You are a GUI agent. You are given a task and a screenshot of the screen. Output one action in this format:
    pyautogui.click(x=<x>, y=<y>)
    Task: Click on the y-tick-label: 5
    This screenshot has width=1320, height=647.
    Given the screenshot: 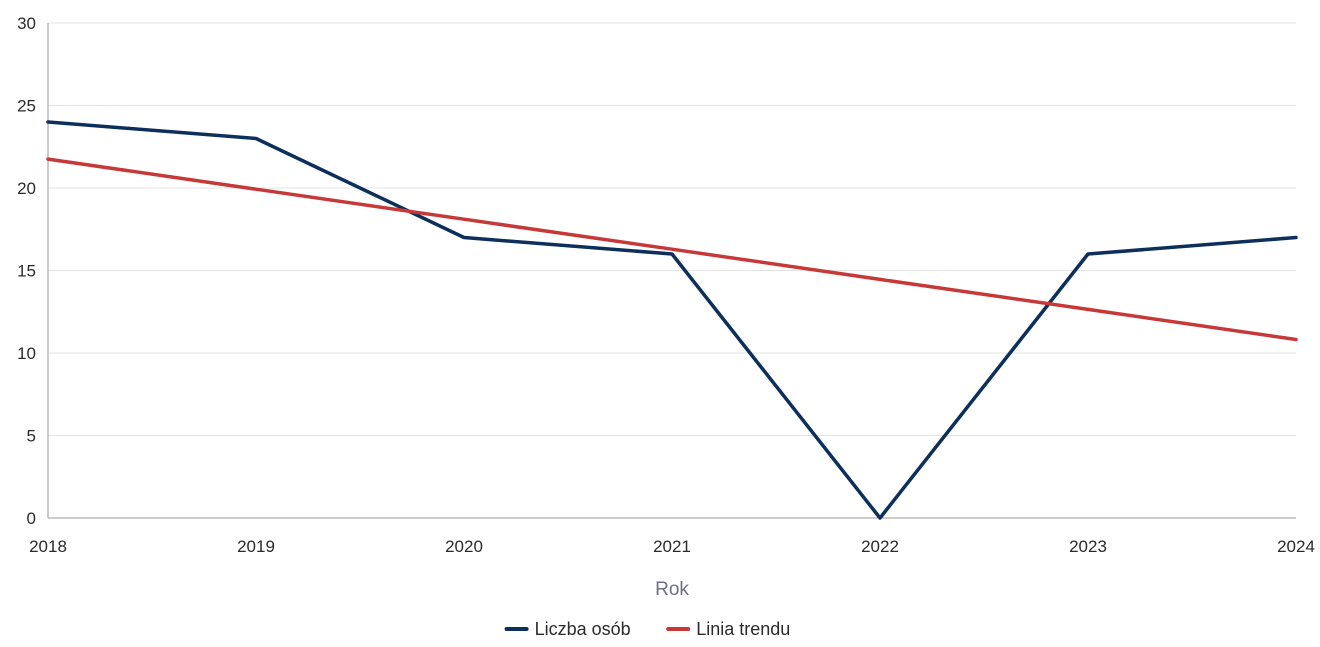 What is the action you would take?
    pyautogui.click(x=31, y=436)
    